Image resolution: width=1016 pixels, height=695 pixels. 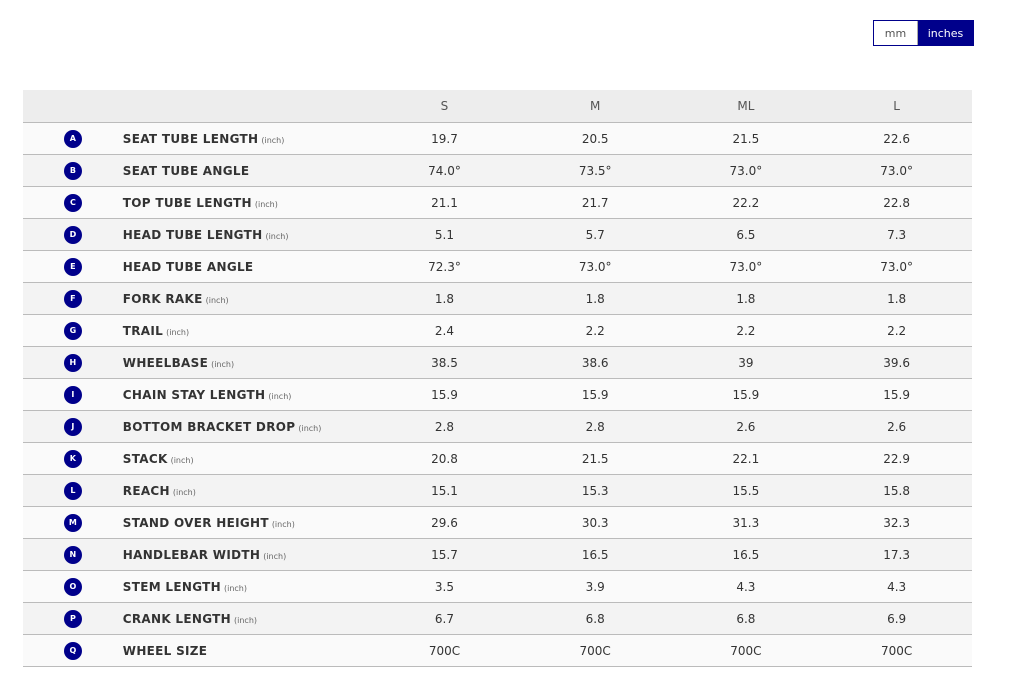 I want to click on cell-value: 22.9, so click(x=896, y=458).